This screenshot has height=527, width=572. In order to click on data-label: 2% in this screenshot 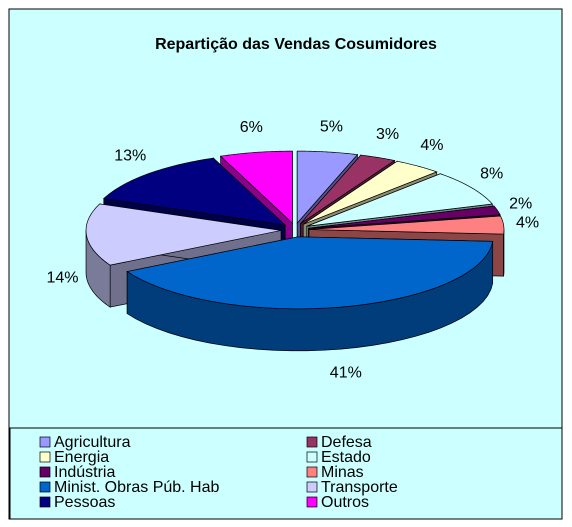, I will do `click(520, 203)`.